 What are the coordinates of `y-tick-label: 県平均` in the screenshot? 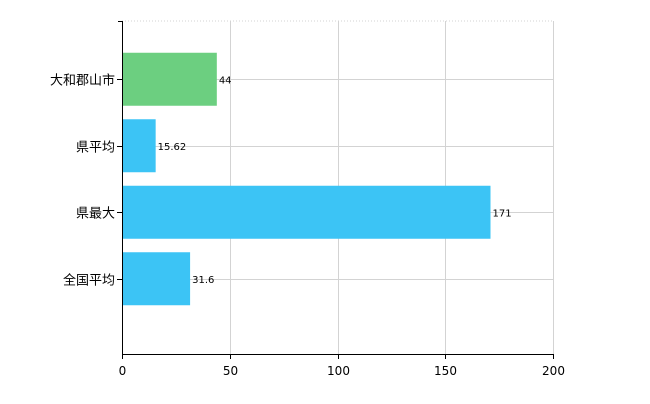 It's located at (95, 148).